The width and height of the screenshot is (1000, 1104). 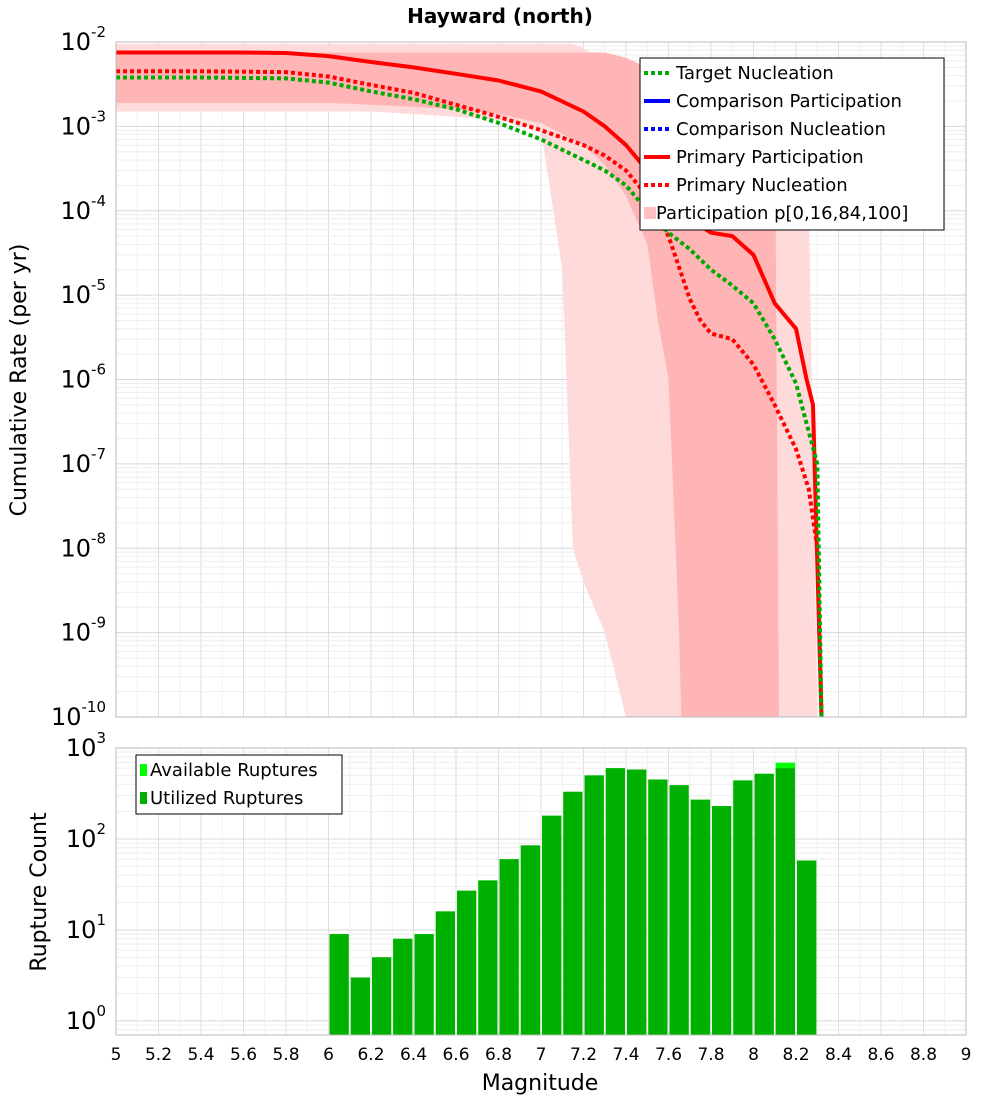 What do you see at coordinates (78, 714) in the screenshot?
I see `top-y-tick-label: 10⁻¹⁰` at bounding box center [78, 714].